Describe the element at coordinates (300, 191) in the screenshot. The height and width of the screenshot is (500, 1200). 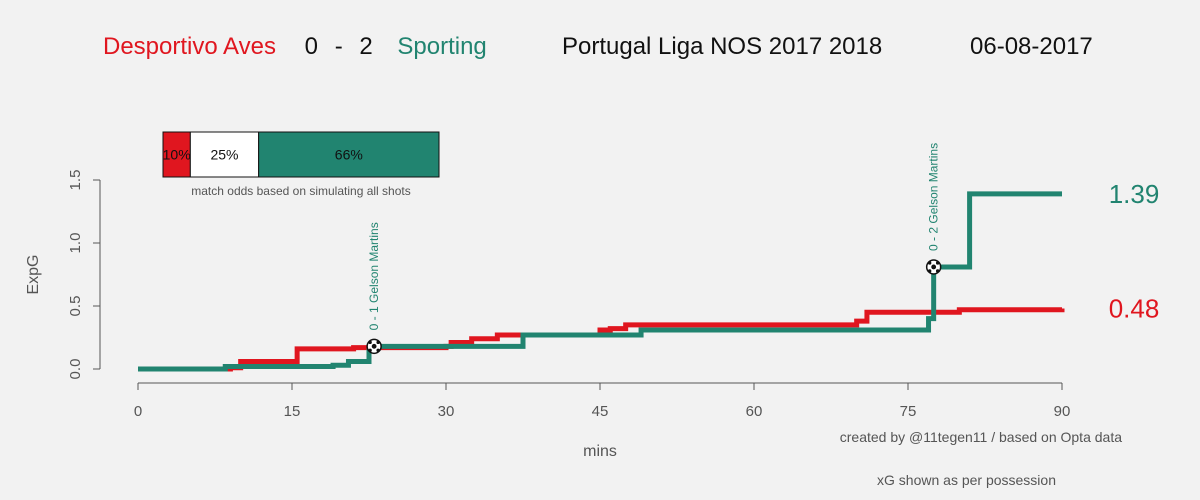
I see `odds-caption: match odds based on simulating all shots` at that location.